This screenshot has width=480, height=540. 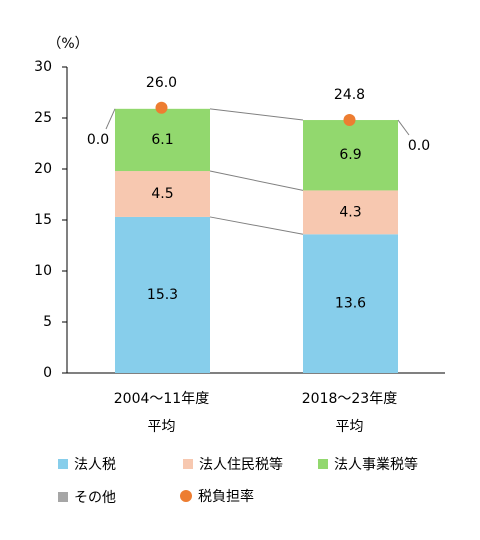 I want to click on y-tick-label: 30, so click(x=43, y=67).